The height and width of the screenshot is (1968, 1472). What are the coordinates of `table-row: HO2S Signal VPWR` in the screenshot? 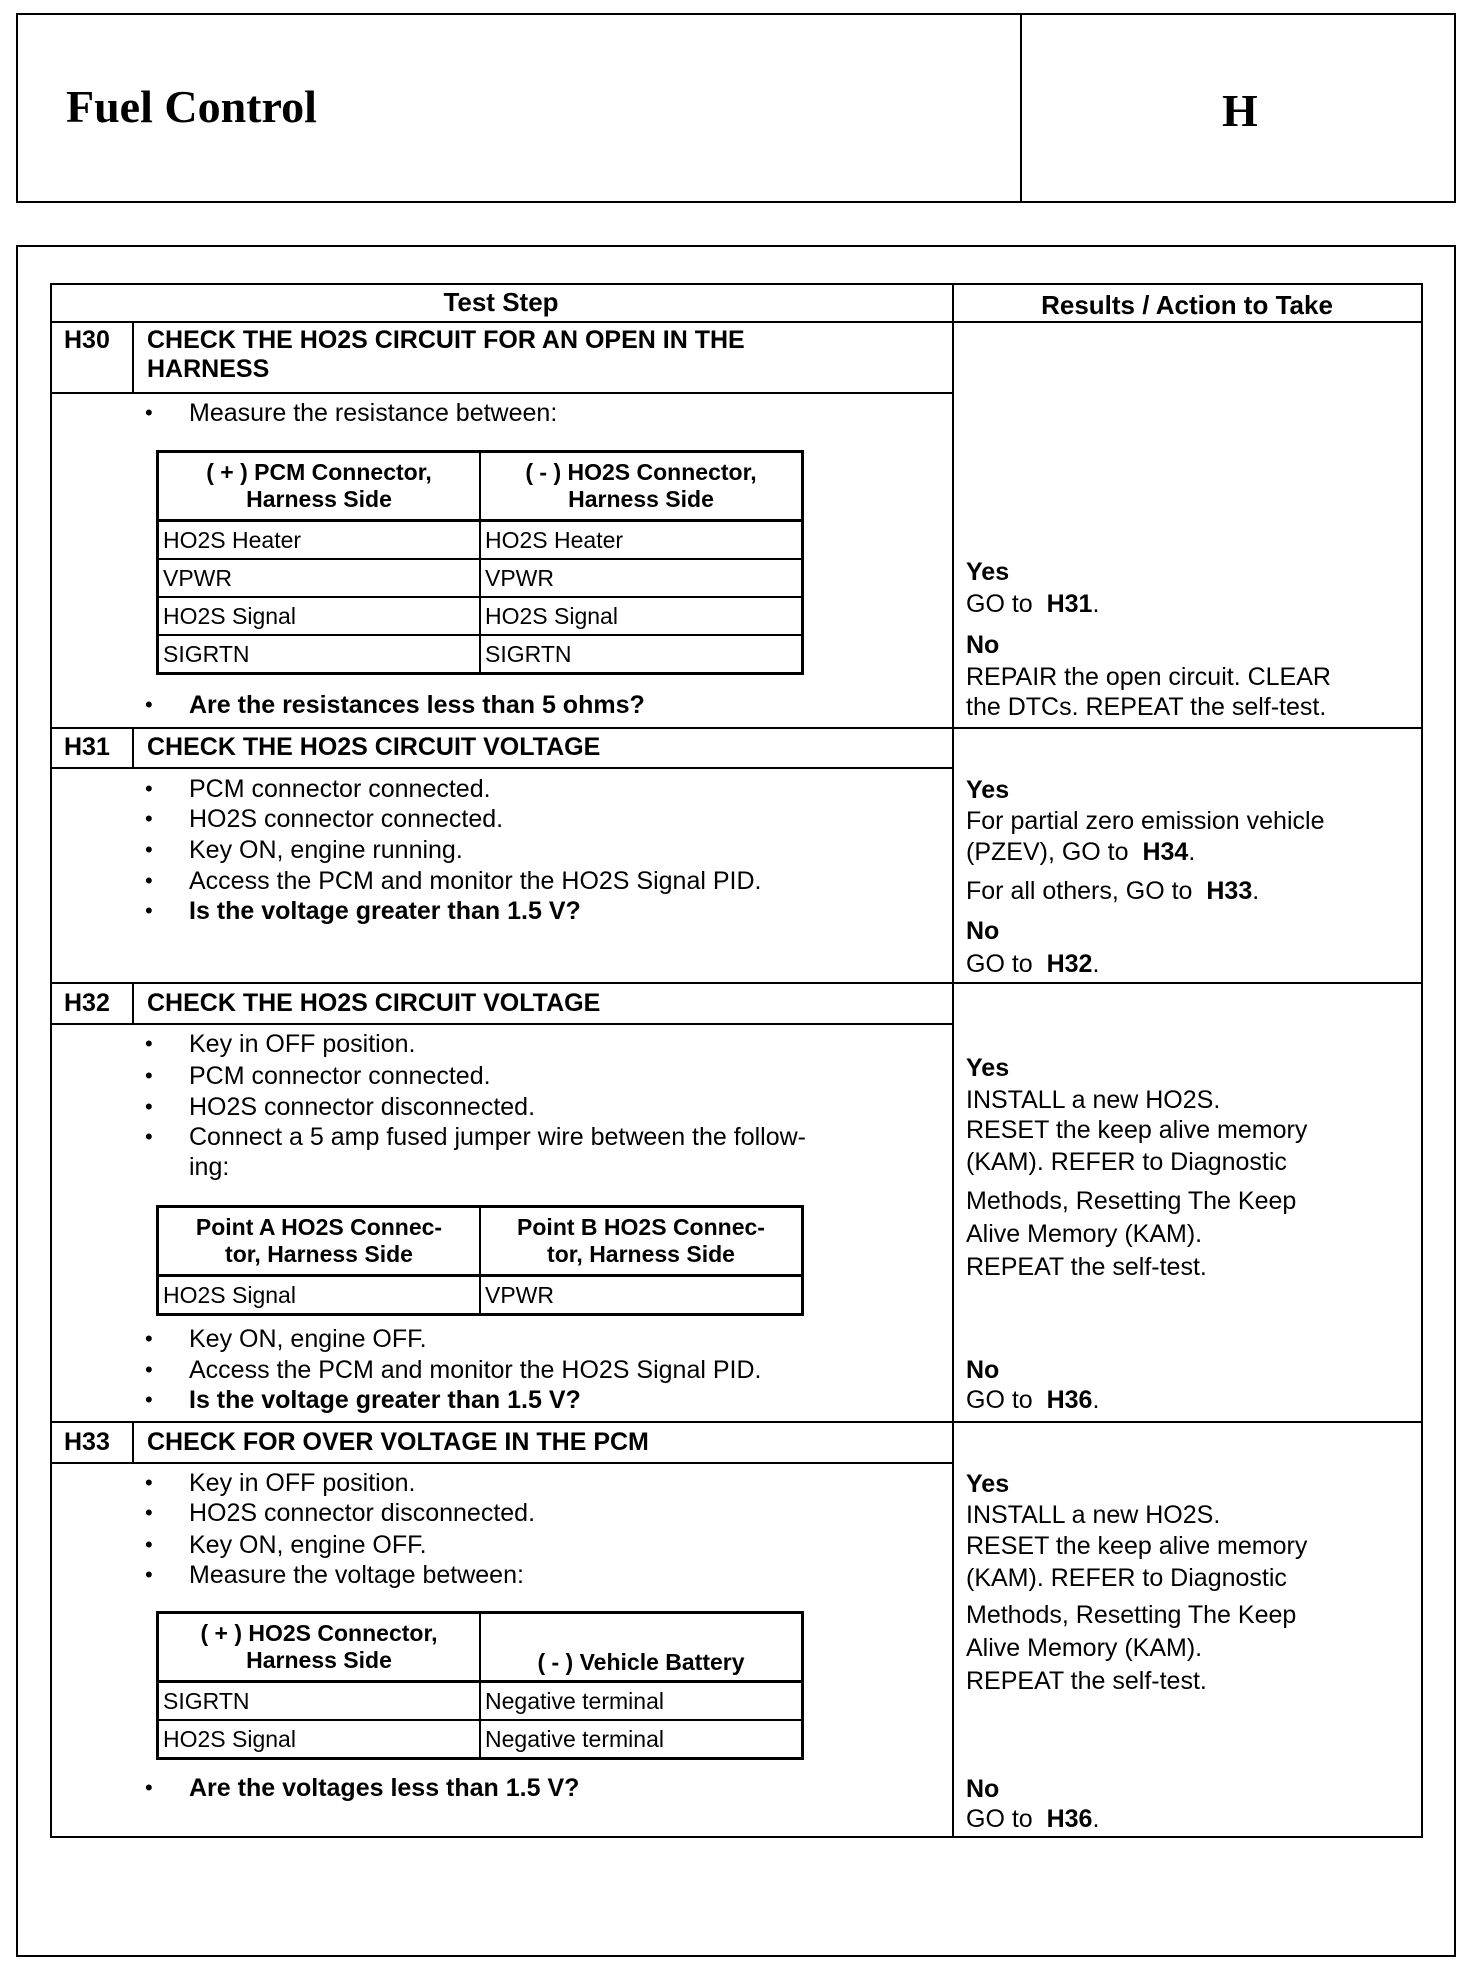 It's located at (480, 1295).